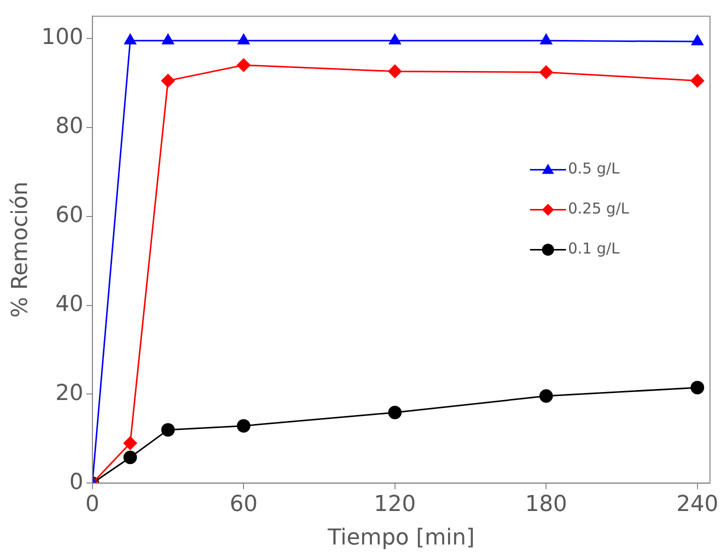 The width and height of the screenshot is (722, 560). Describe the element at coordinates (599, 209) in the screenshot. I see `legend-label: 0.25 g/L` at that location.